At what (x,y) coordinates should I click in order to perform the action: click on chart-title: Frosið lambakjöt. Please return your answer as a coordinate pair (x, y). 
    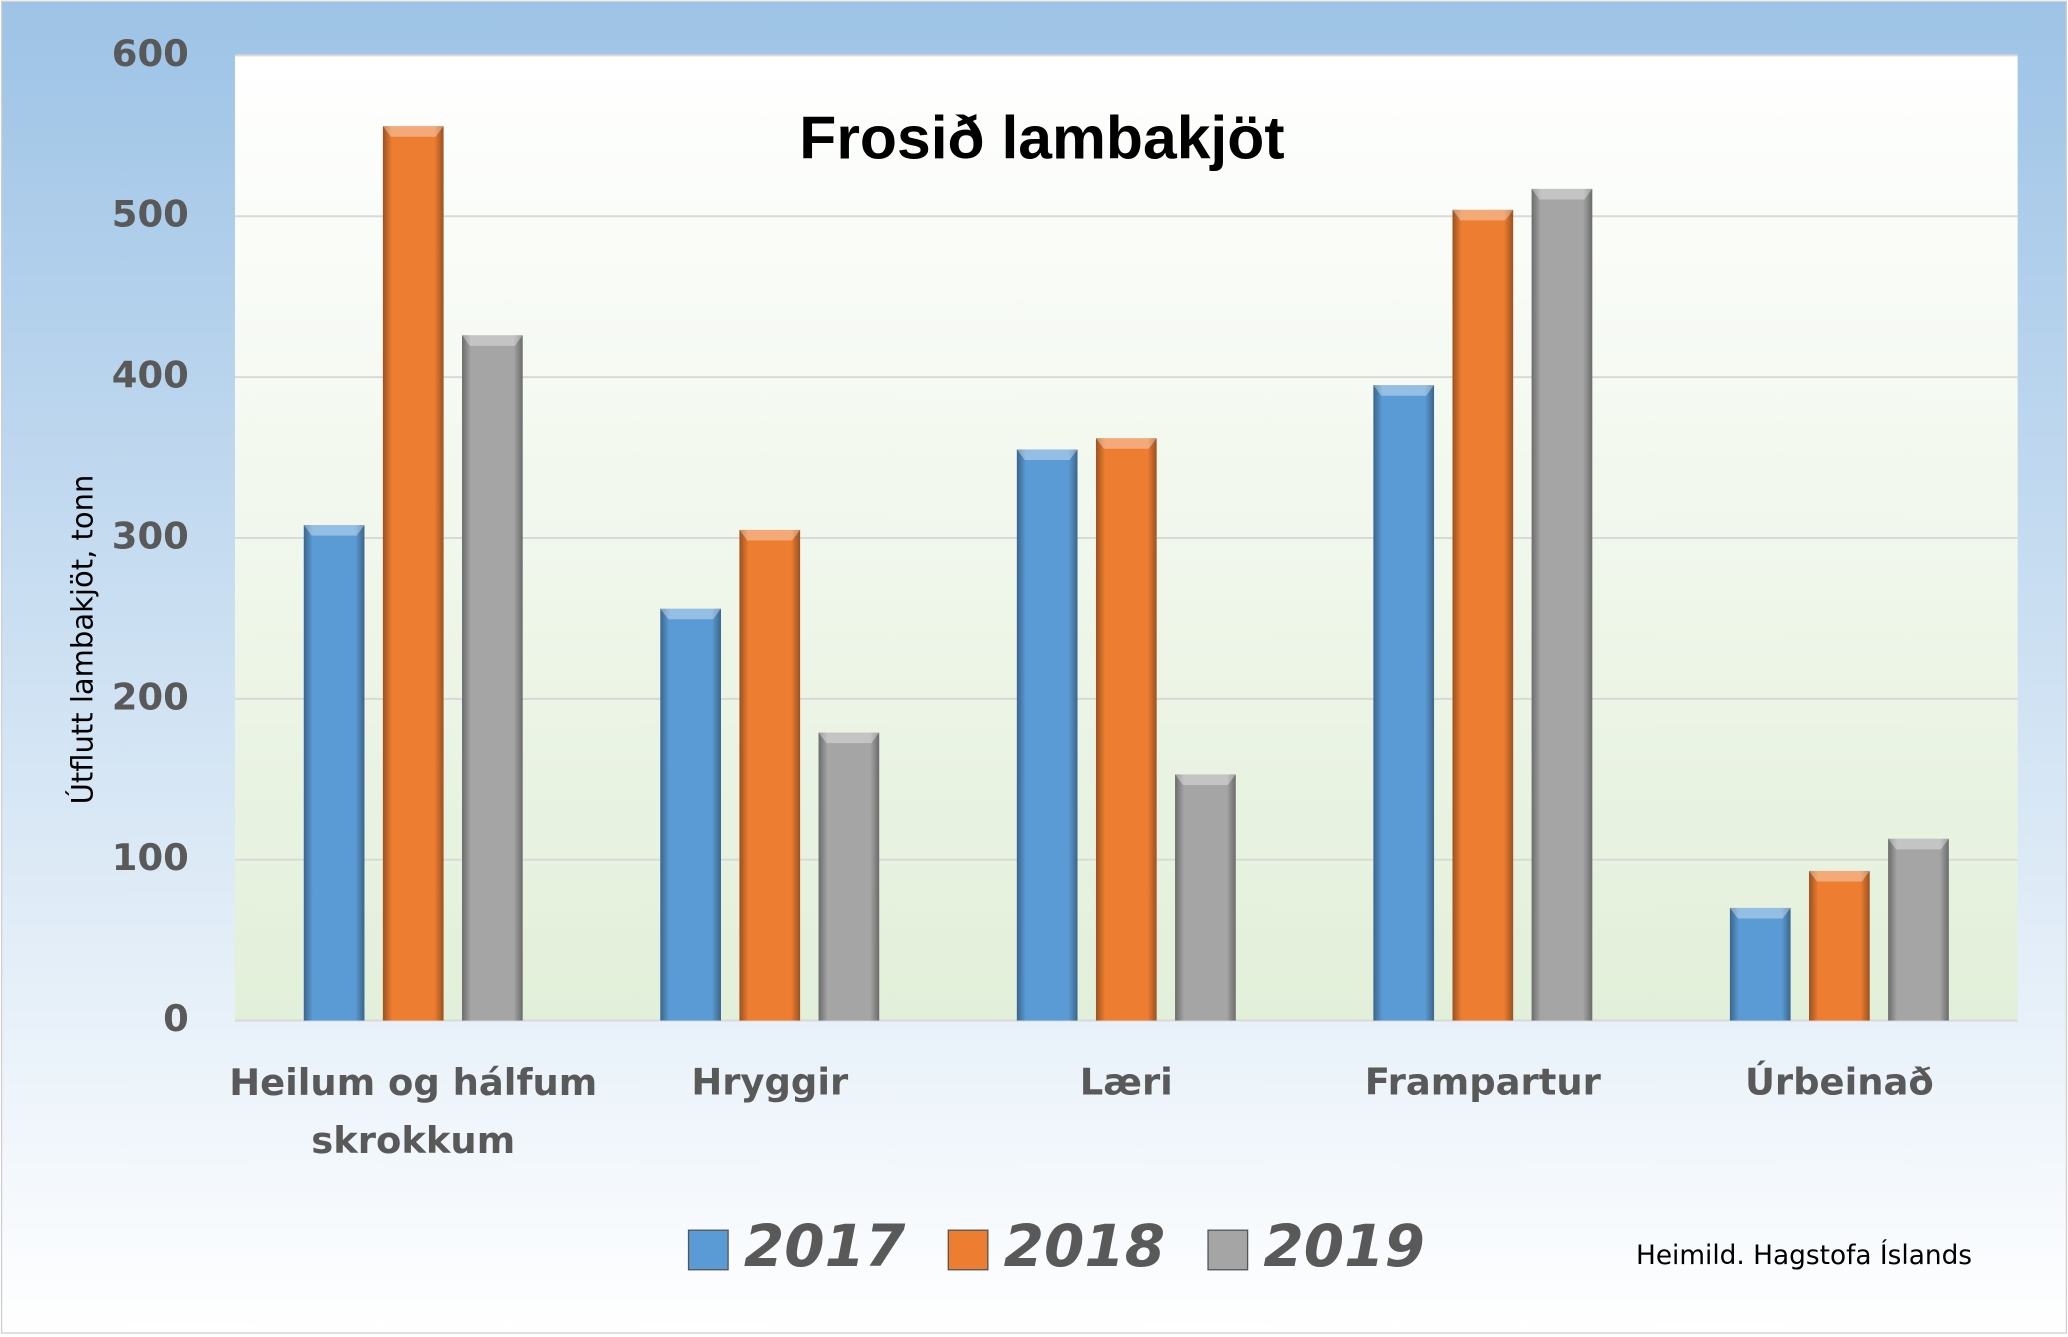
    Looking at the image, I should click on (1041, 137).